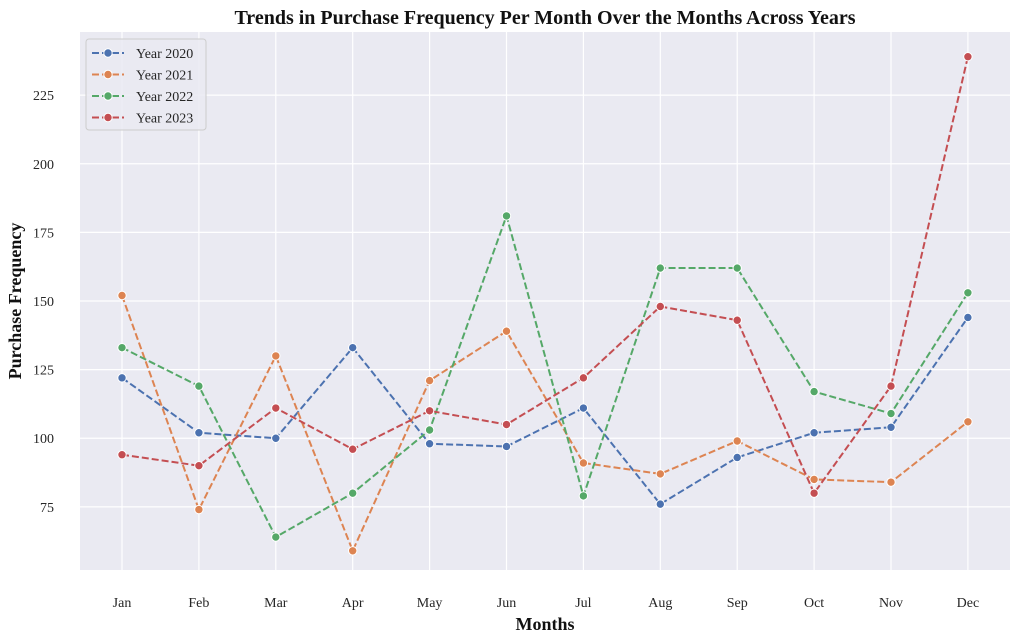  What do you see at coordinates (43, 439) in the screenshot?
I see `y-tick-label: 100` at bounding box center [43, 439].